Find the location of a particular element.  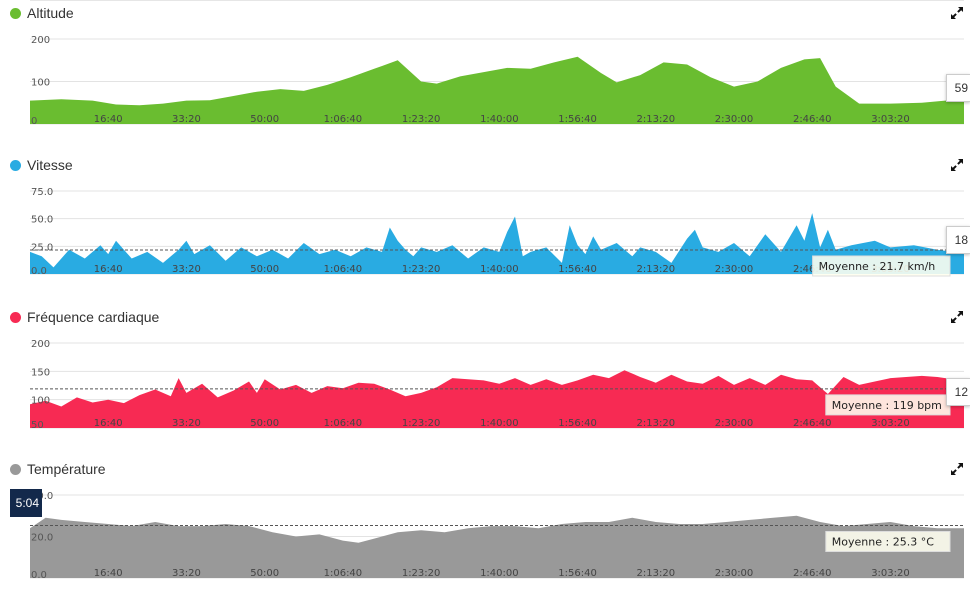

y-tick-label: 50 is located at coordinates (37, 425).